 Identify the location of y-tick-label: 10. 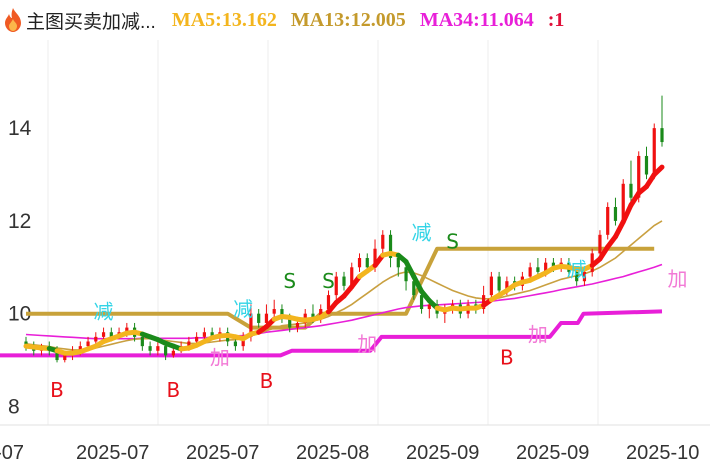
(19, 314).